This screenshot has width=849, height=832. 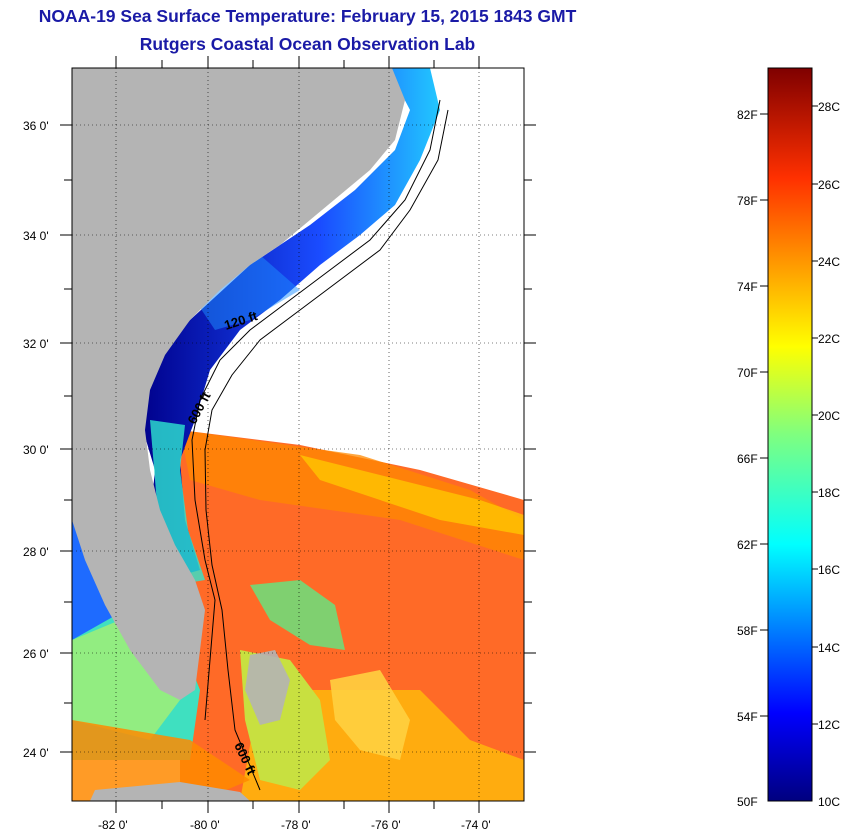 I want to click on lat-label-36: 36 0', so click(x=36, y=126).